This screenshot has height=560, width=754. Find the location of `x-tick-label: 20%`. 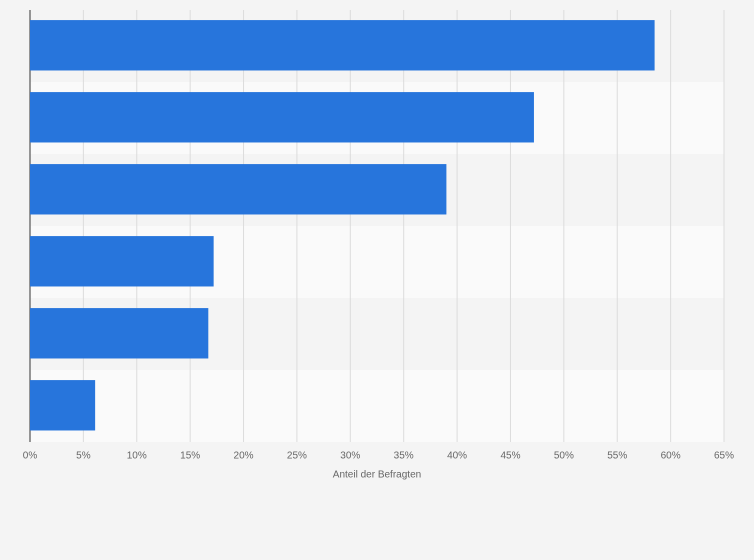

x-tick-label: 20% is located at coordinates (244, 456).